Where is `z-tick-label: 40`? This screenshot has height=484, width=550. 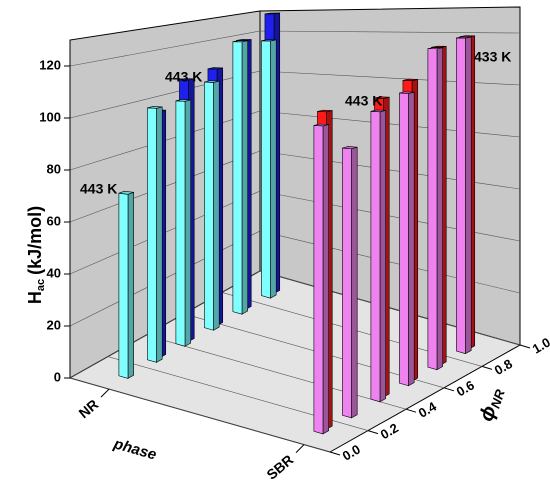
z-tick-label: 40 is located at coordinates (54, 272).